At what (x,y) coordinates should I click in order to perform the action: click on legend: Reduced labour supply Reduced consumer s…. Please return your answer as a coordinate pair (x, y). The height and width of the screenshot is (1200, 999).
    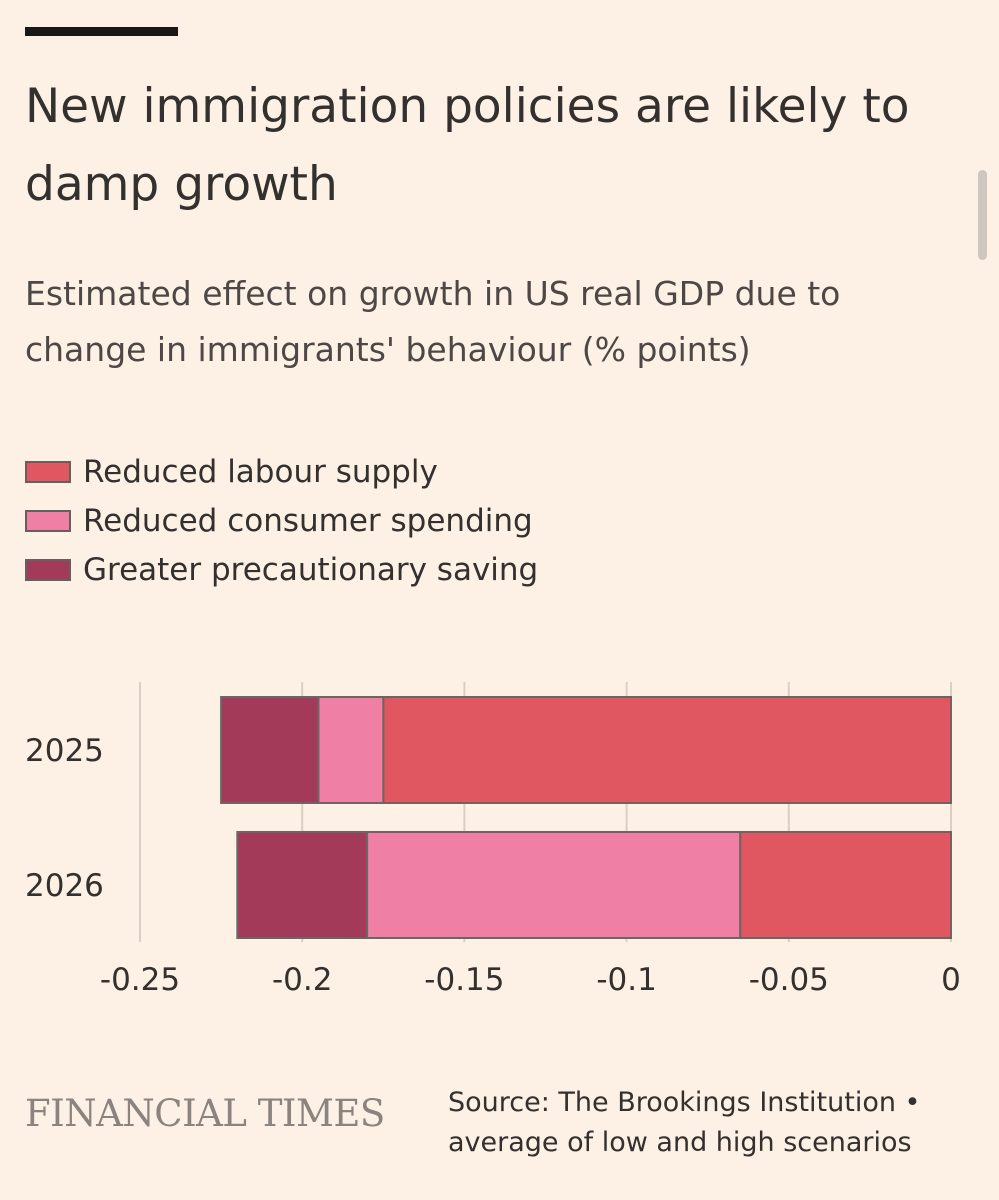
    Looking at the image, I should click on (281, 520).